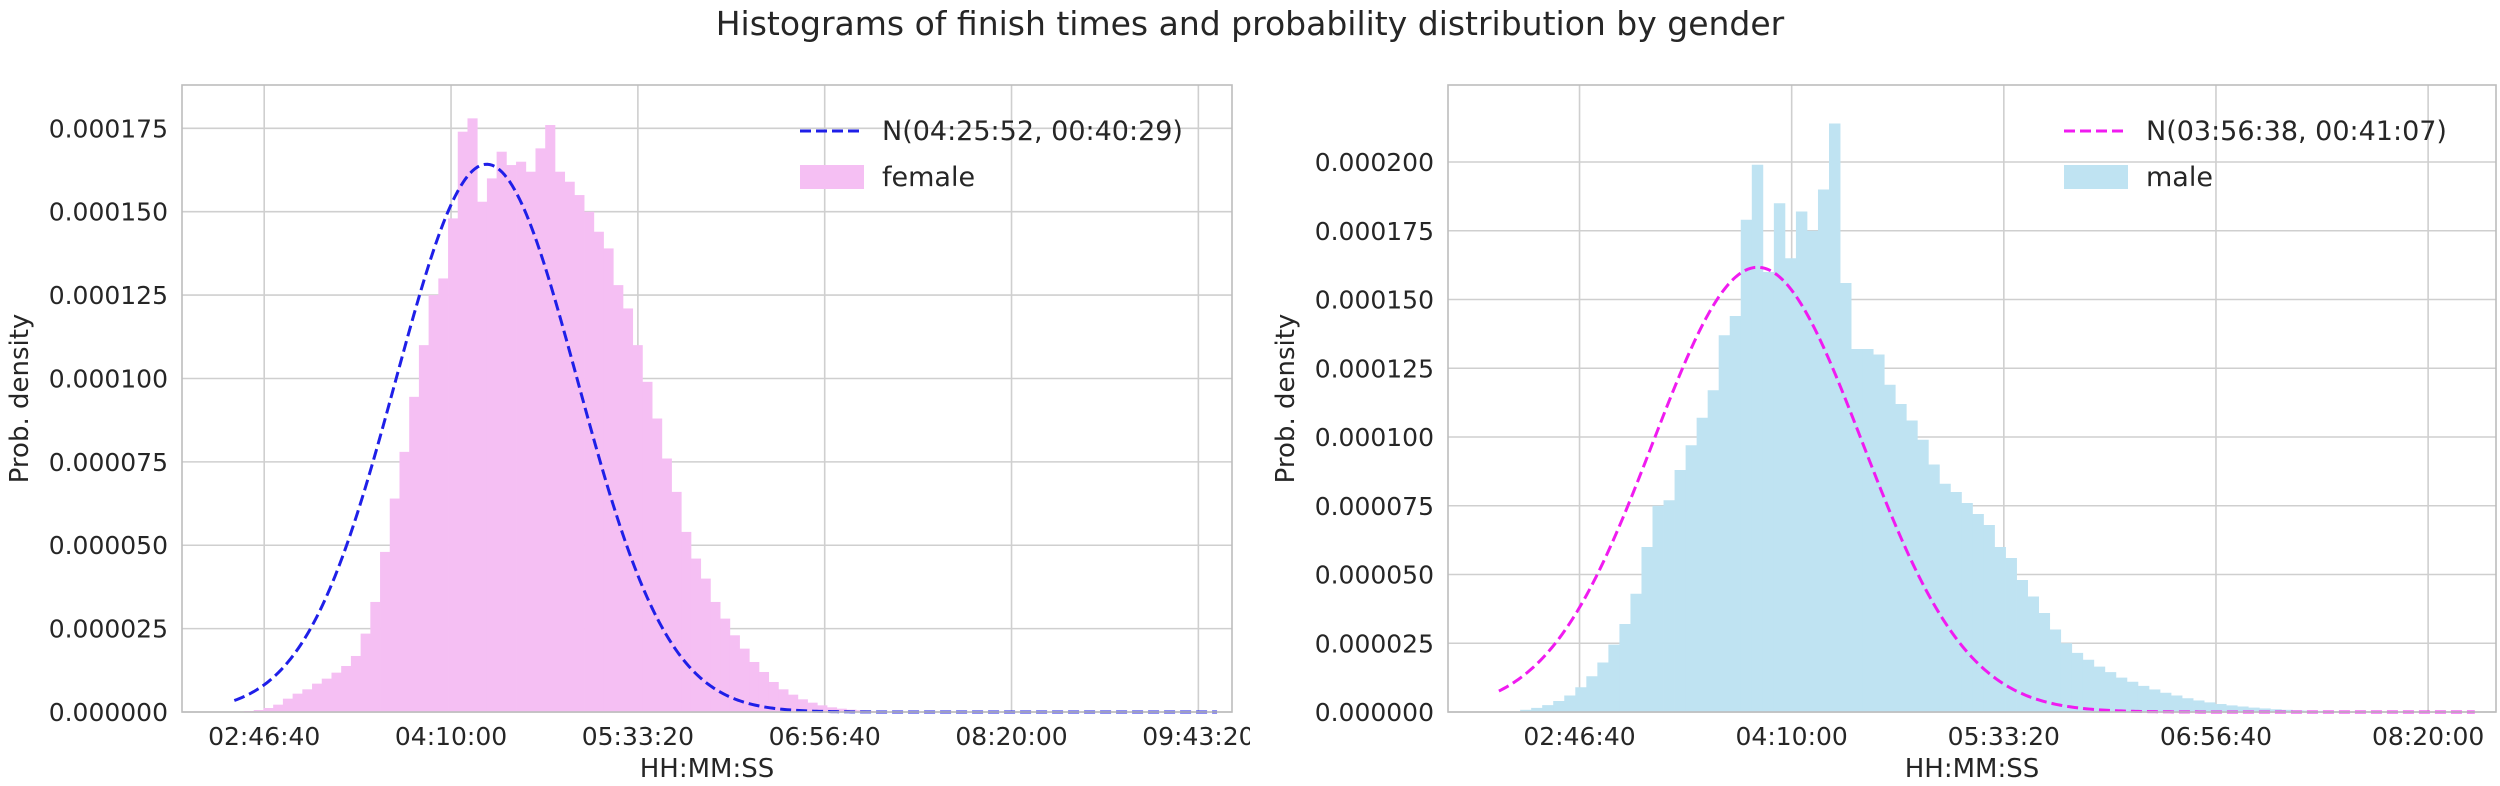  Describe the element at coordinates (1579, 736) in the screenshot. I see `chart1-x-tick-label: 02:46:40` at that location.